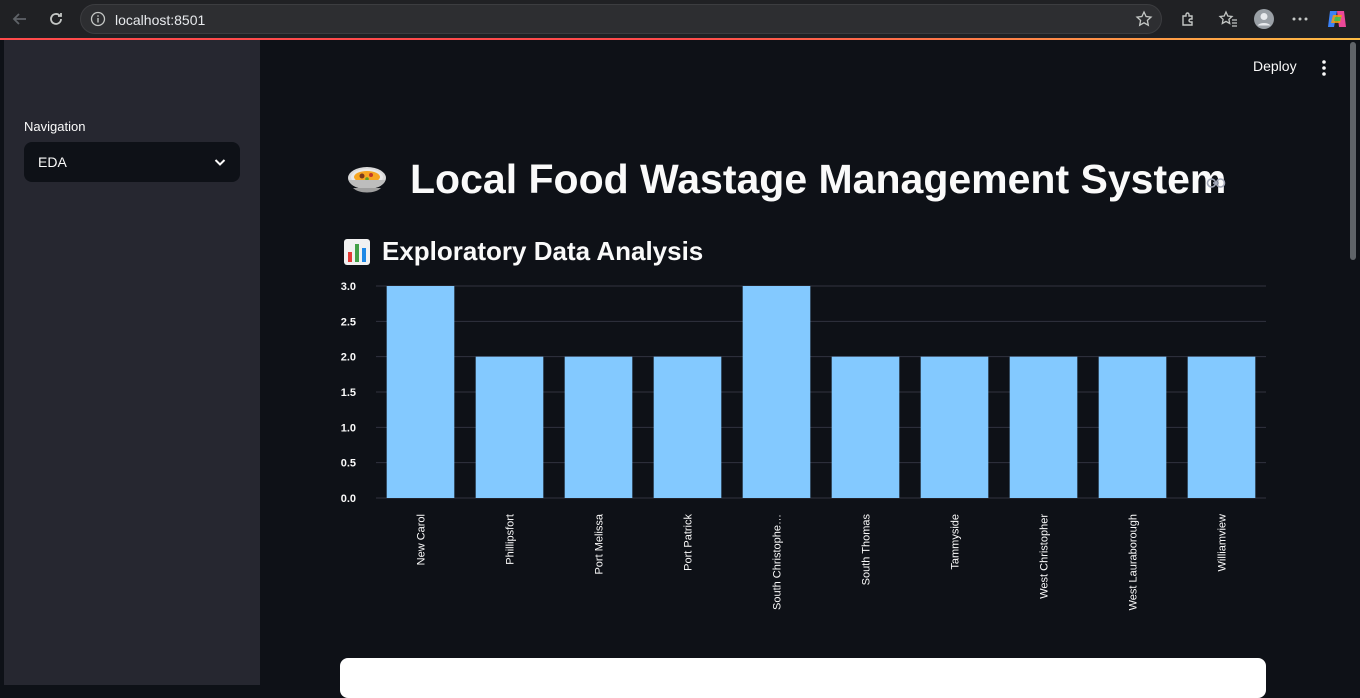 This screenshot has height=698, width=1360. Describe the element at coordinates (511, 539) in the screenshot. I see `x-tick-label: Phillipsfort` at that location.